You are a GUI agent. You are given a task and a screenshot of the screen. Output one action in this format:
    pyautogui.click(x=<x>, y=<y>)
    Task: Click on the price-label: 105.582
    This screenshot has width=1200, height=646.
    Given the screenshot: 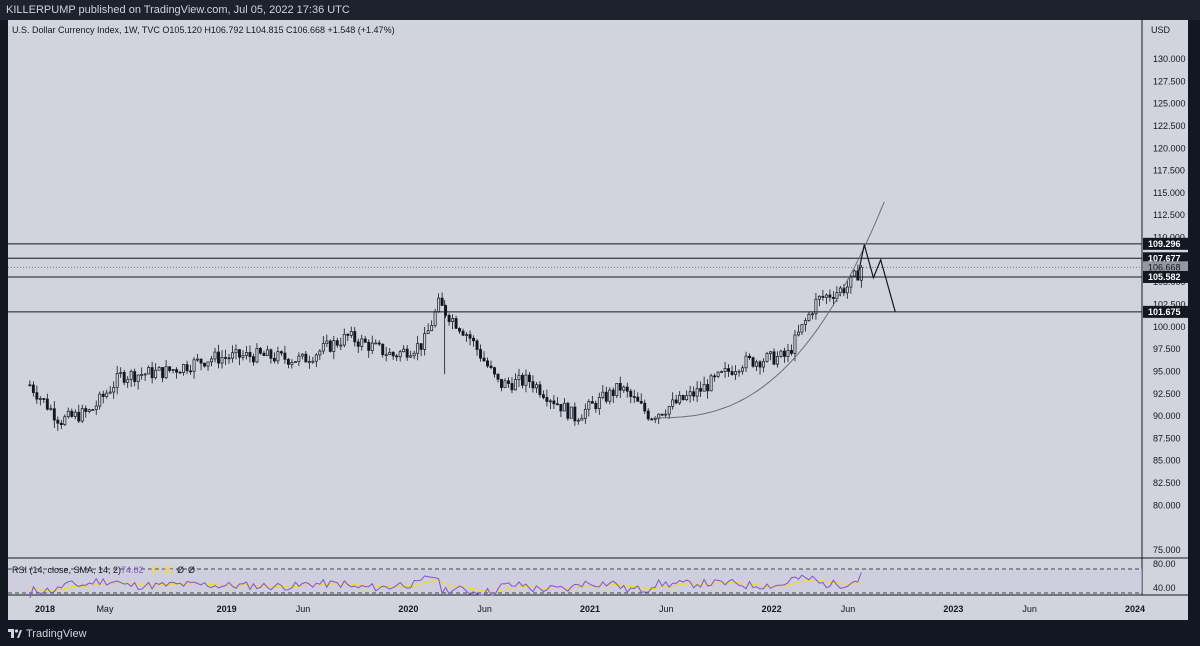 What is the action you would take?
    pyautogui.click(x=1164, y=277)
    